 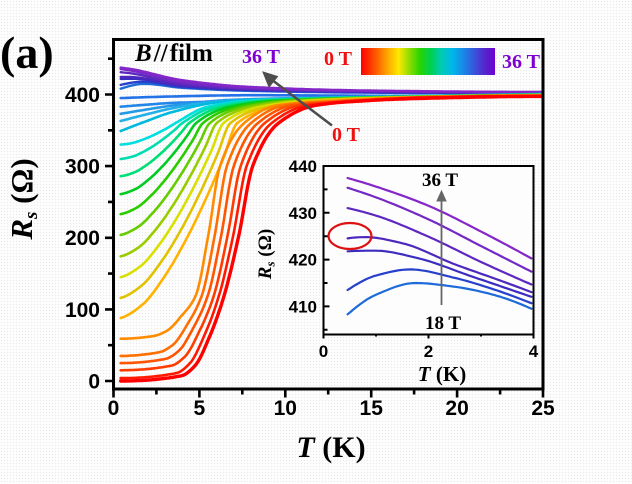 What do you see at coordinates (443, 323) in the screenshot?
I see `svg-text: 18 T` at bounding box center [443, 323].